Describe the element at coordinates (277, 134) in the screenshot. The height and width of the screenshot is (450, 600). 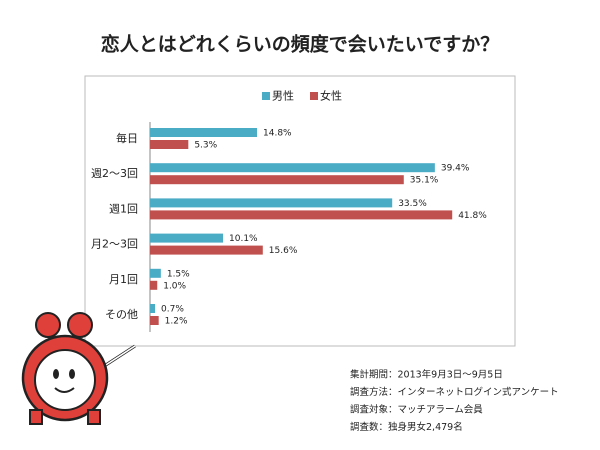
I see `value-label: 14.8%` at that location.